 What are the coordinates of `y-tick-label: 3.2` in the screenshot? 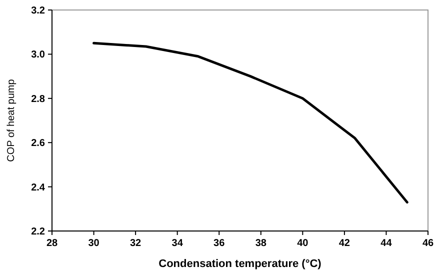 It's located at (38, 11).